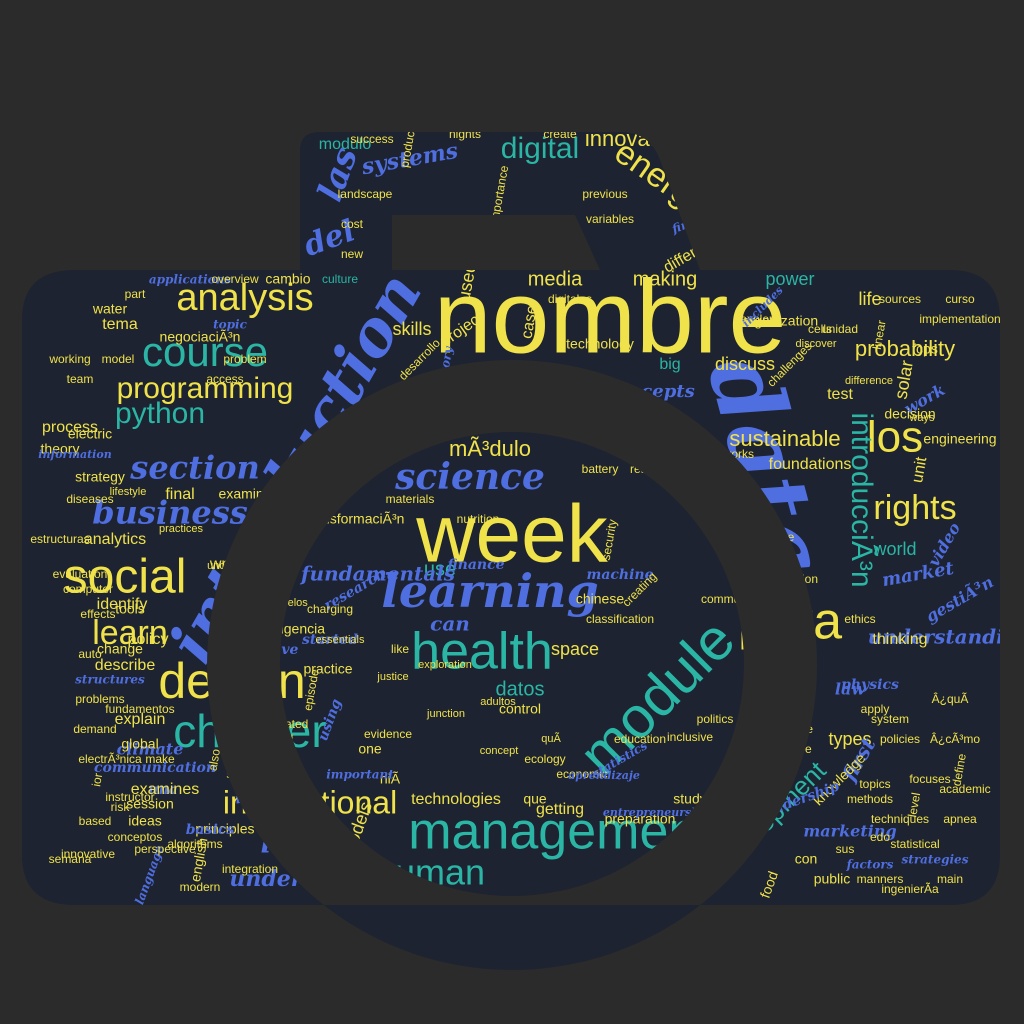 The width and height of the screenshot is (1024, 1024). Describe the element at coordinates (149, 804) in the screenshot. I see `word-93: session` at that location.